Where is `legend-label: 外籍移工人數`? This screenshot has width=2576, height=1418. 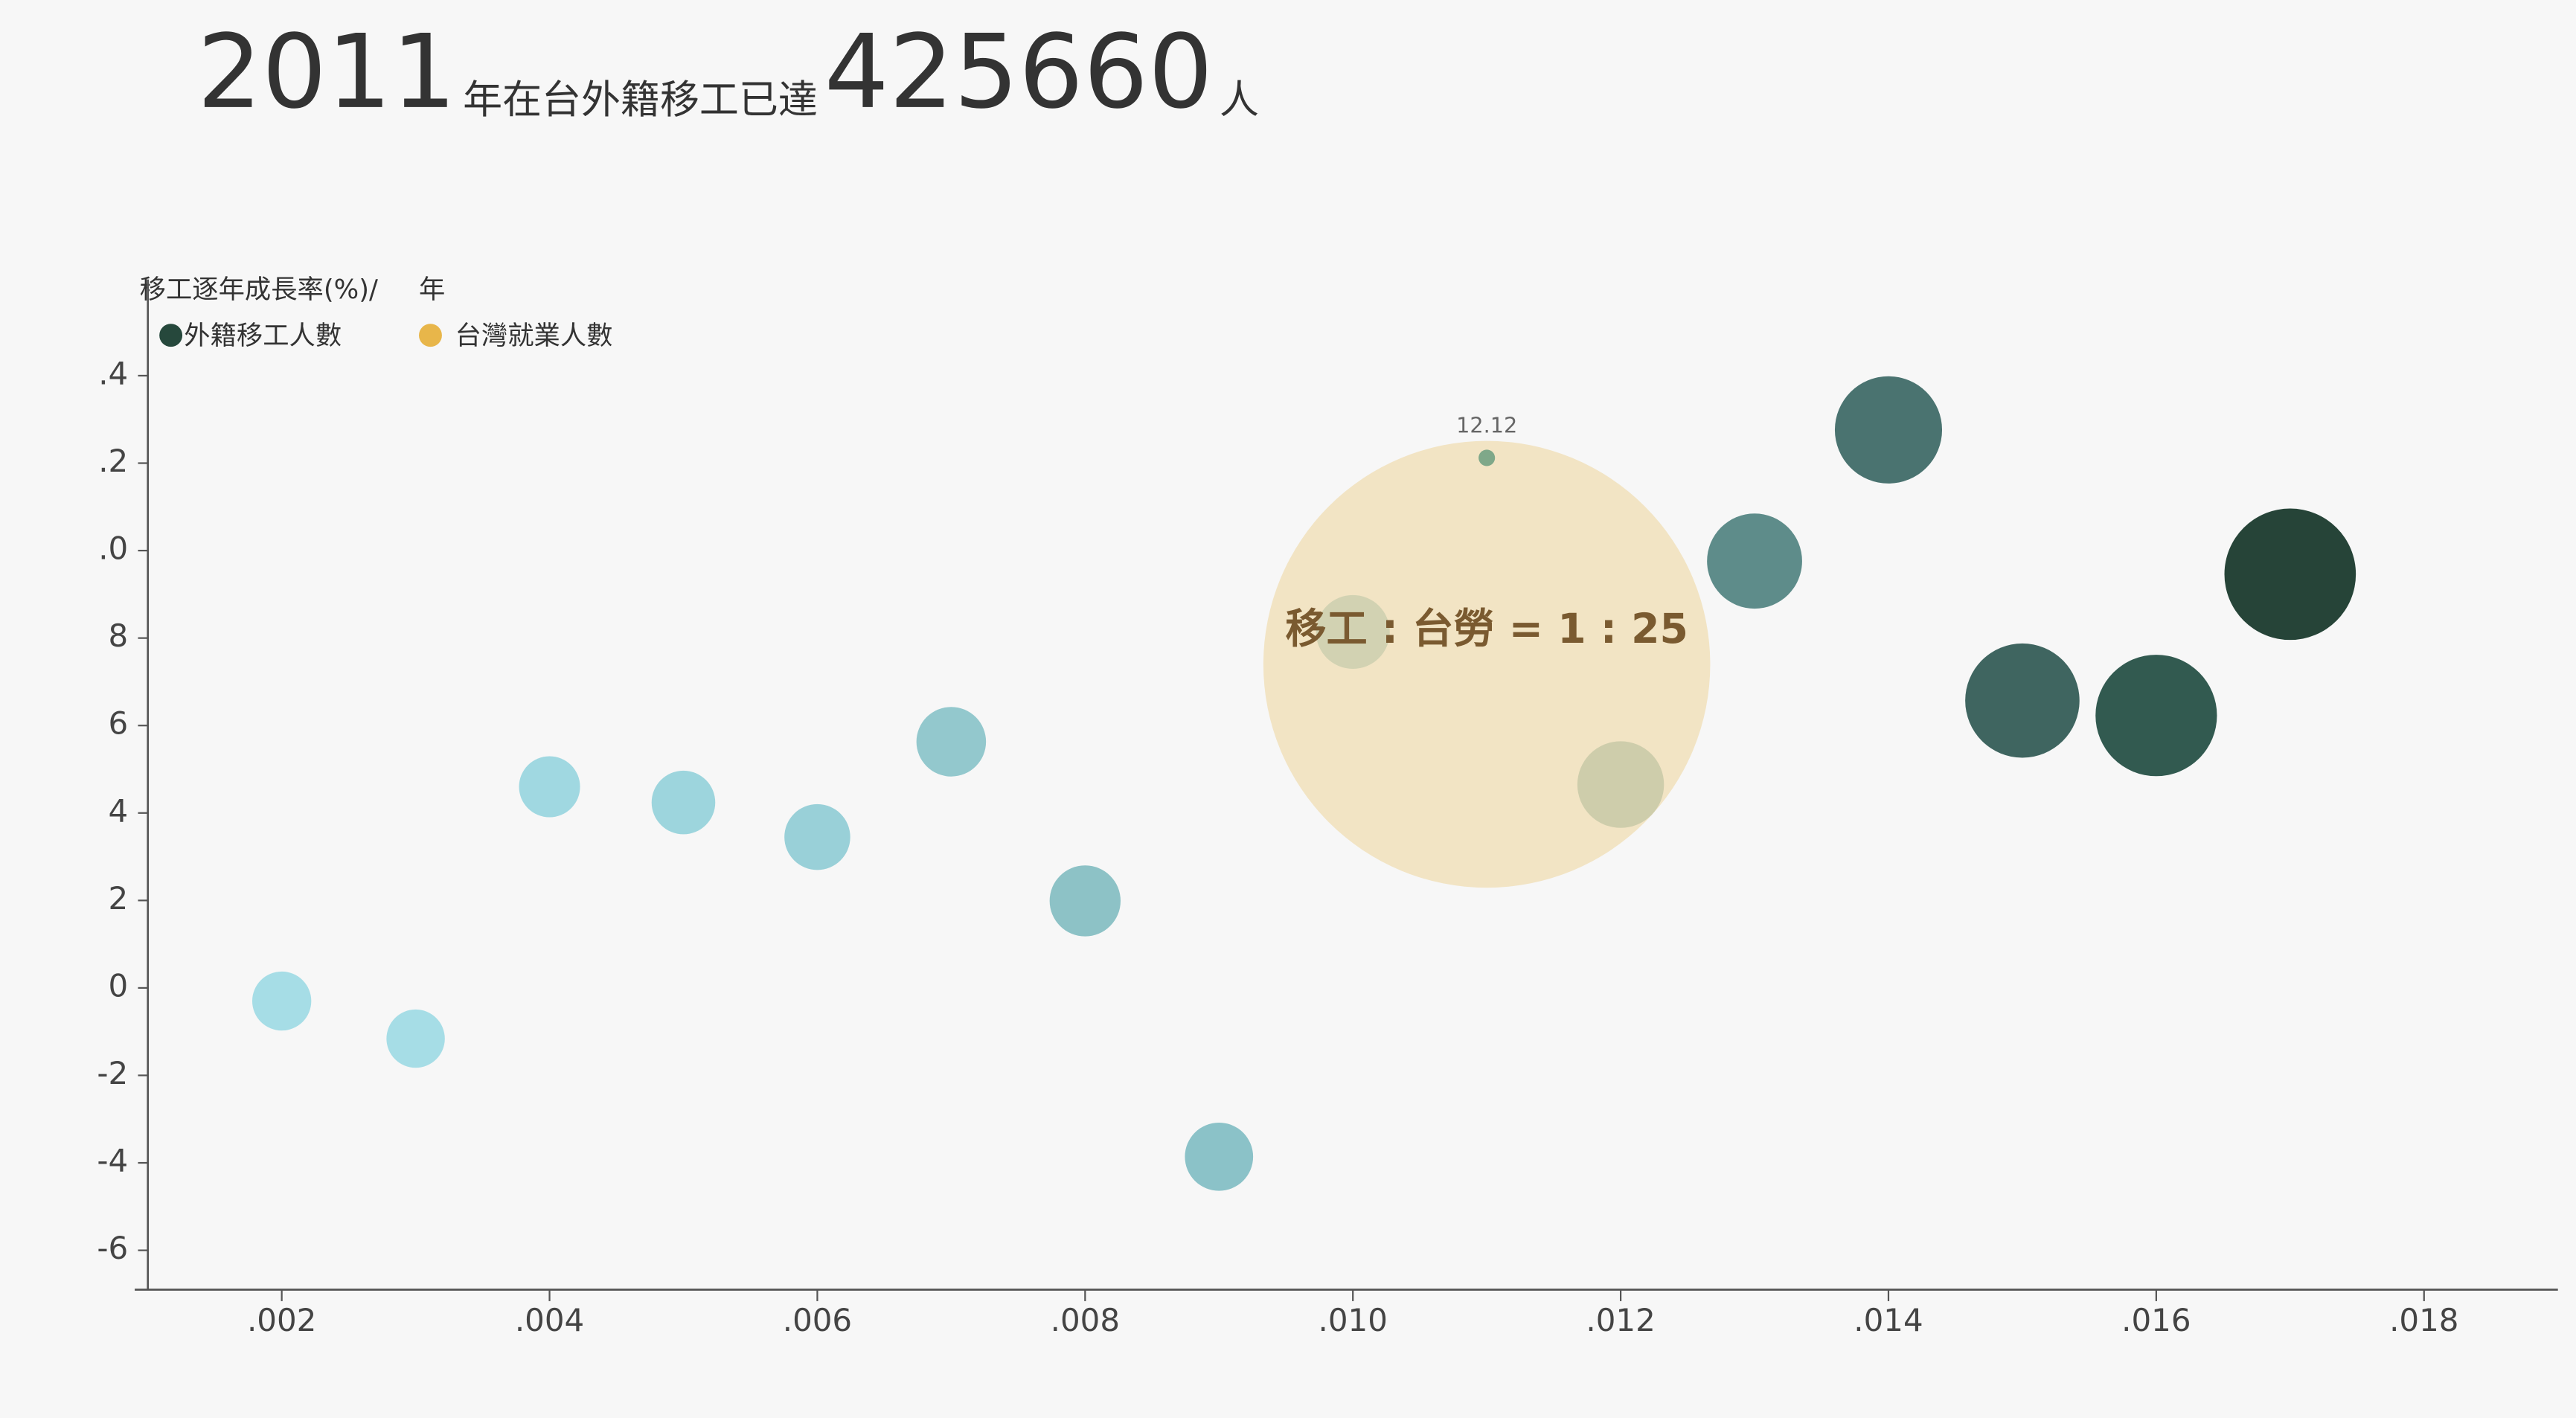 legend-label: 外籍移工人數 is located at coordinates (263, 336).